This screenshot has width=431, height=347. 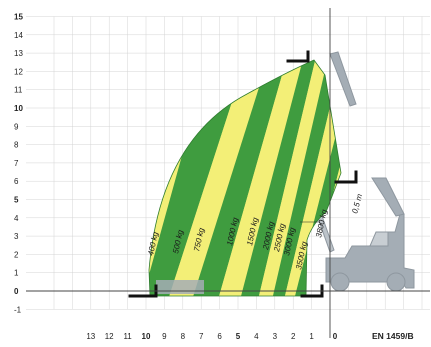 I want to click on ytick-label: 15, so click(x=18, y=17).